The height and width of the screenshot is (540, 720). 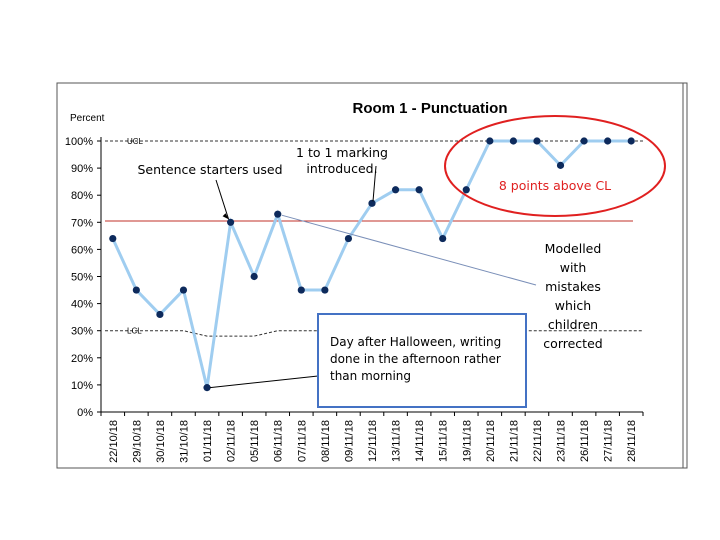 What do you see at coordinates (397, 441) in the screenshot?
I see `x-tick-label: 13/11/18` at bounding box center [397, 441].